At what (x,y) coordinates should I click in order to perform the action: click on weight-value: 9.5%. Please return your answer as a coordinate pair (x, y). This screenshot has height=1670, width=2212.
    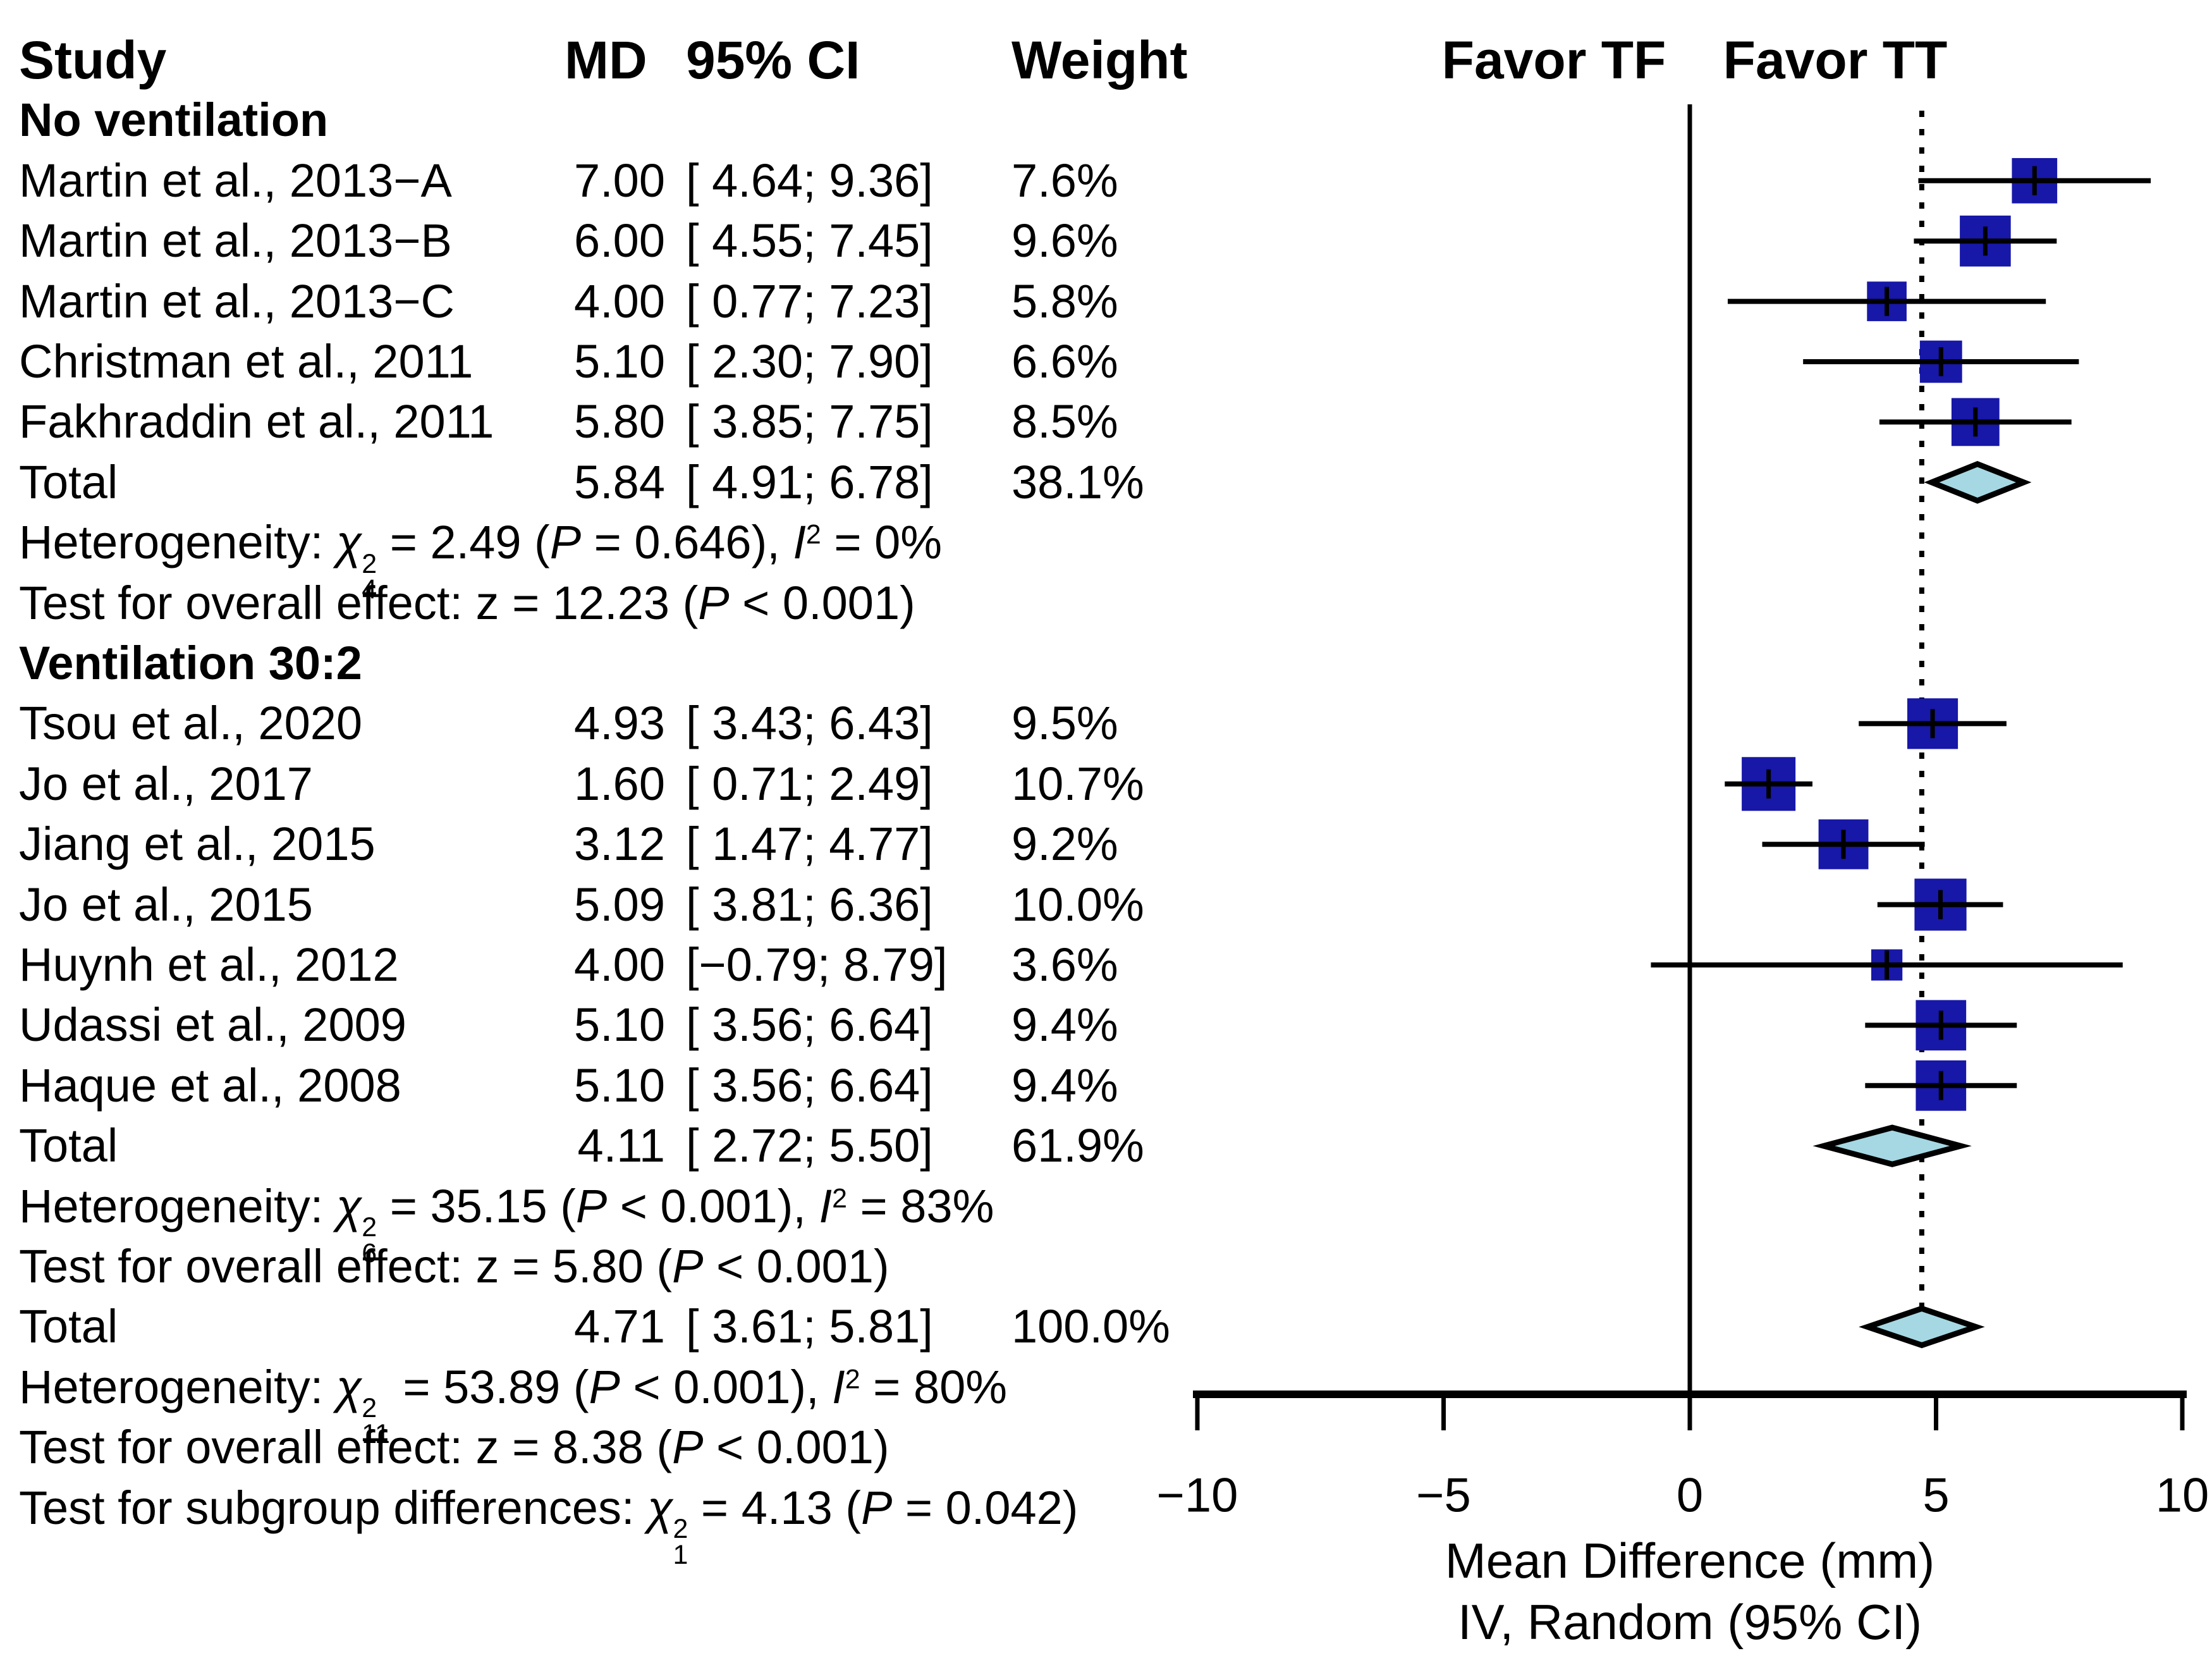
    Looking at the image, I should click on (1064, 723).